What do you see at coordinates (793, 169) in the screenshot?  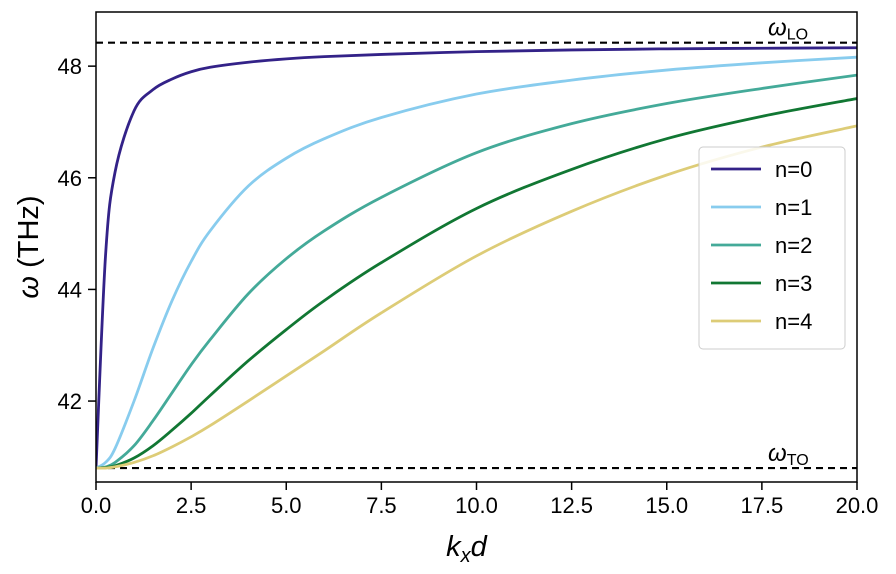 I see `legend-label-n0: n=0` at bounding box center [793, 169].